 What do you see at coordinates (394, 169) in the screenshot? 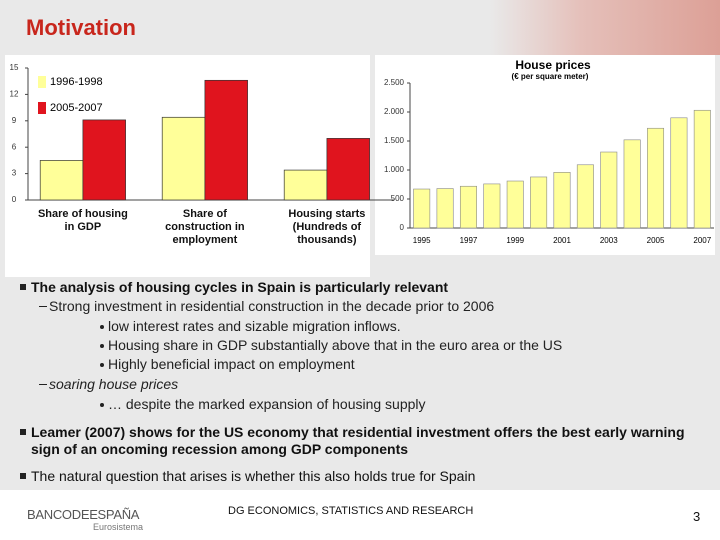
I see `y-tick-label: 1.000` at bounding box center [394, 169].